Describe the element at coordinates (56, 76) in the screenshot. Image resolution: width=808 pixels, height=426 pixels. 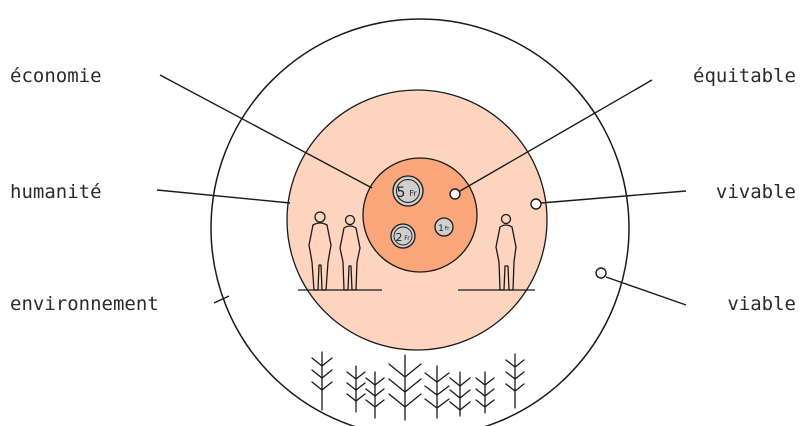
I see `label-economie: économie` at that location.